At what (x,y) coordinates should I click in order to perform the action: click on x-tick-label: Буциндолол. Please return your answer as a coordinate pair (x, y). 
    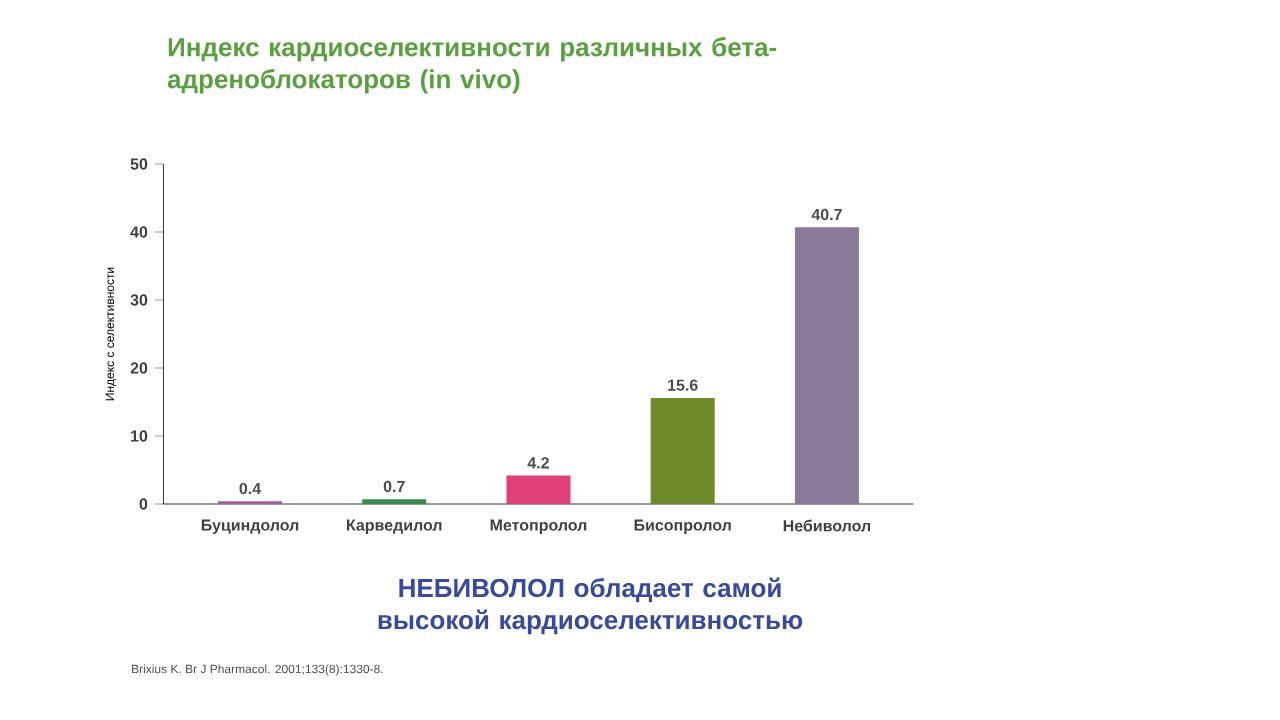
    Looking at the image, I should click on (250, 526).